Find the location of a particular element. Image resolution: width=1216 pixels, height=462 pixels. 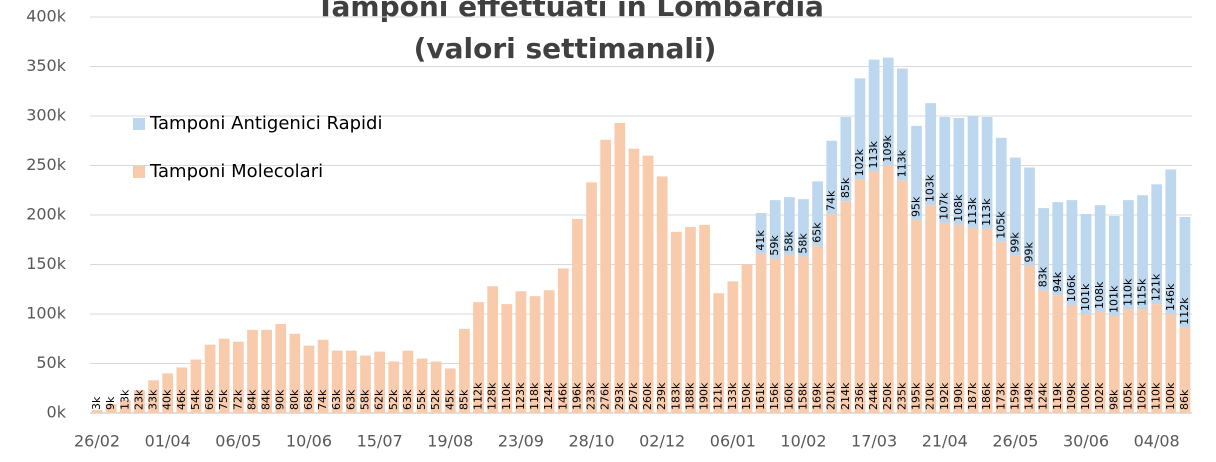

y-tick-label: 0k is located at coordinates (57, 412).